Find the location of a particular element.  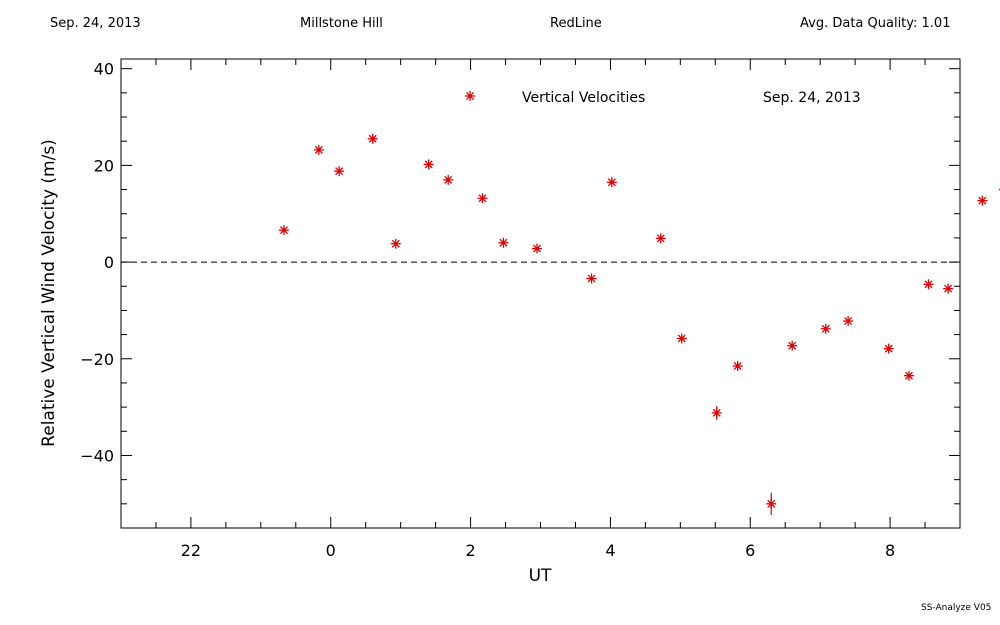

header-site: Millstone Hill is located at coordinates (341, 23).